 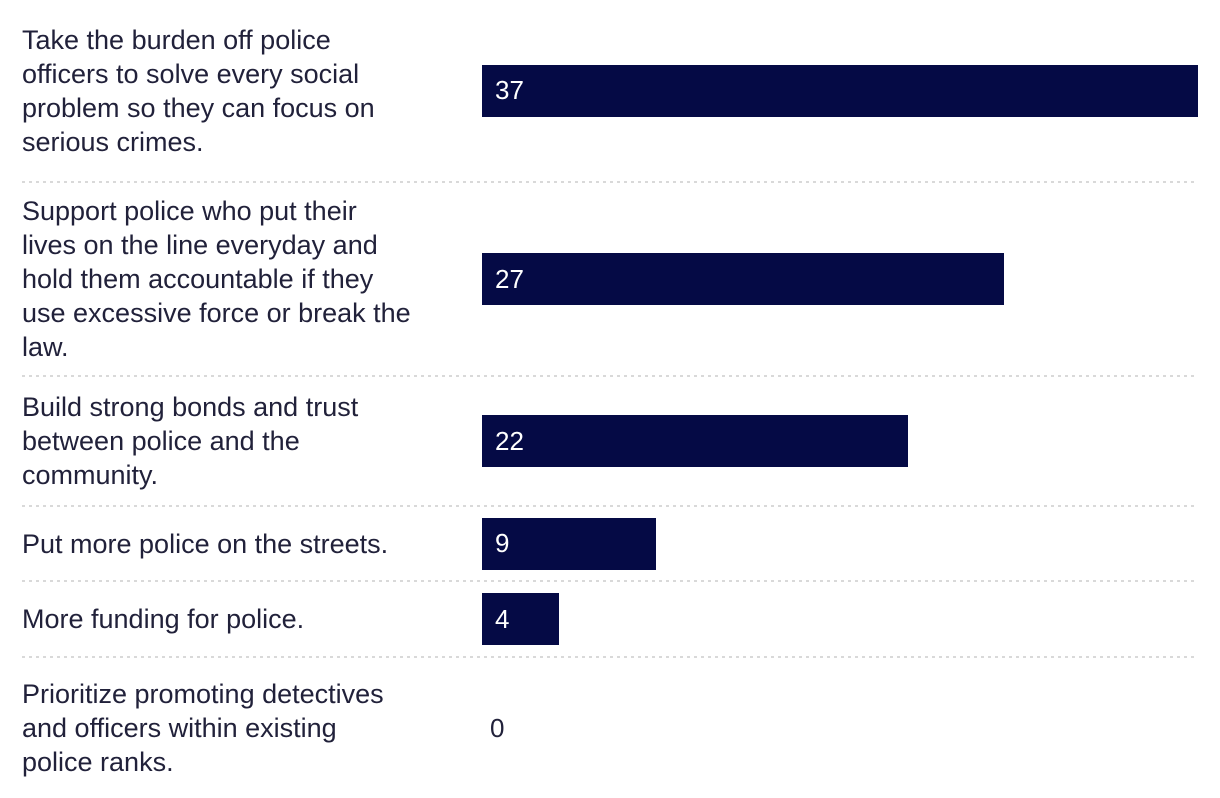 What do you see at coordinates (509, 440) in the screenshot?
I see `bar-value-label: 22` at bounding box center [509, 440].